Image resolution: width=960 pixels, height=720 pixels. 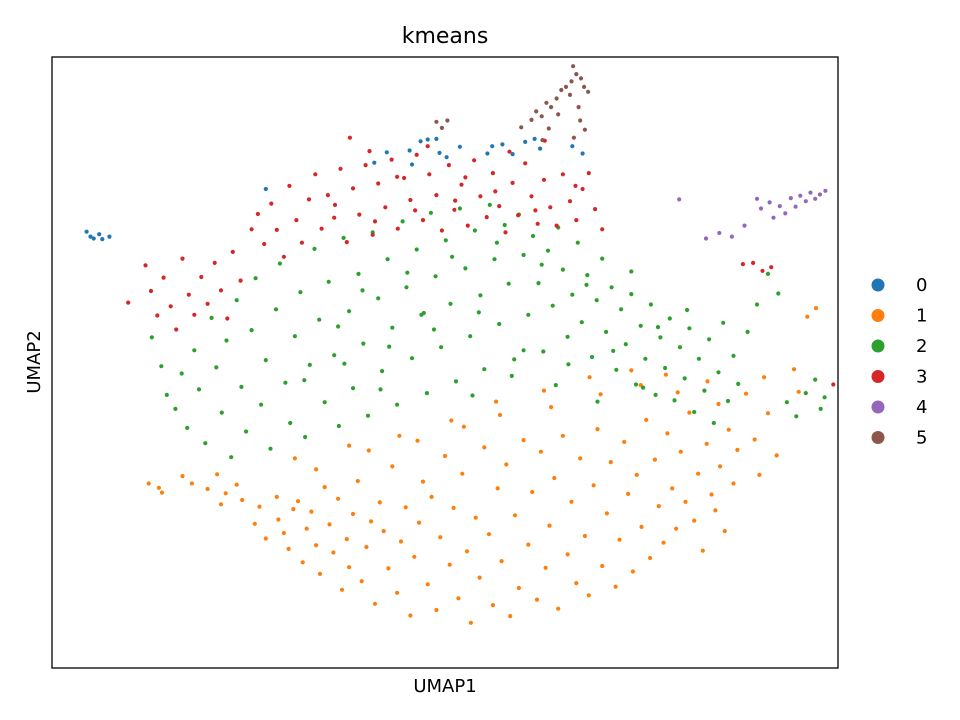 I want to click on legend-label-2: 2, so click(x=921, y=346).